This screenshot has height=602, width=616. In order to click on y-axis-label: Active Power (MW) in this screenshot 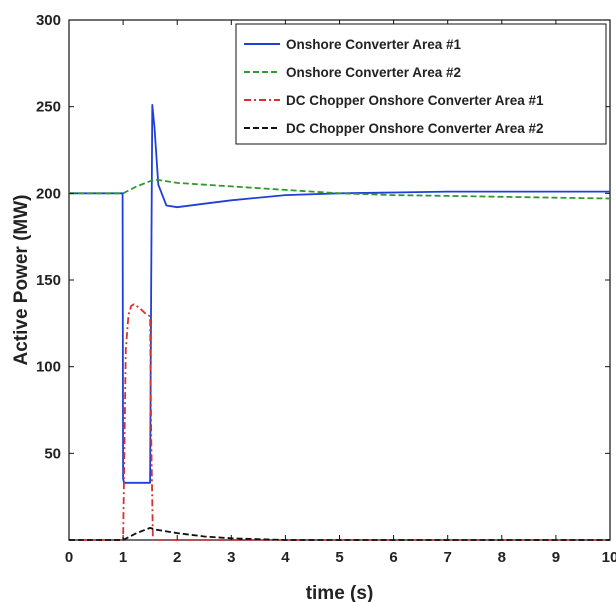, I will do `click(21, 279)`.